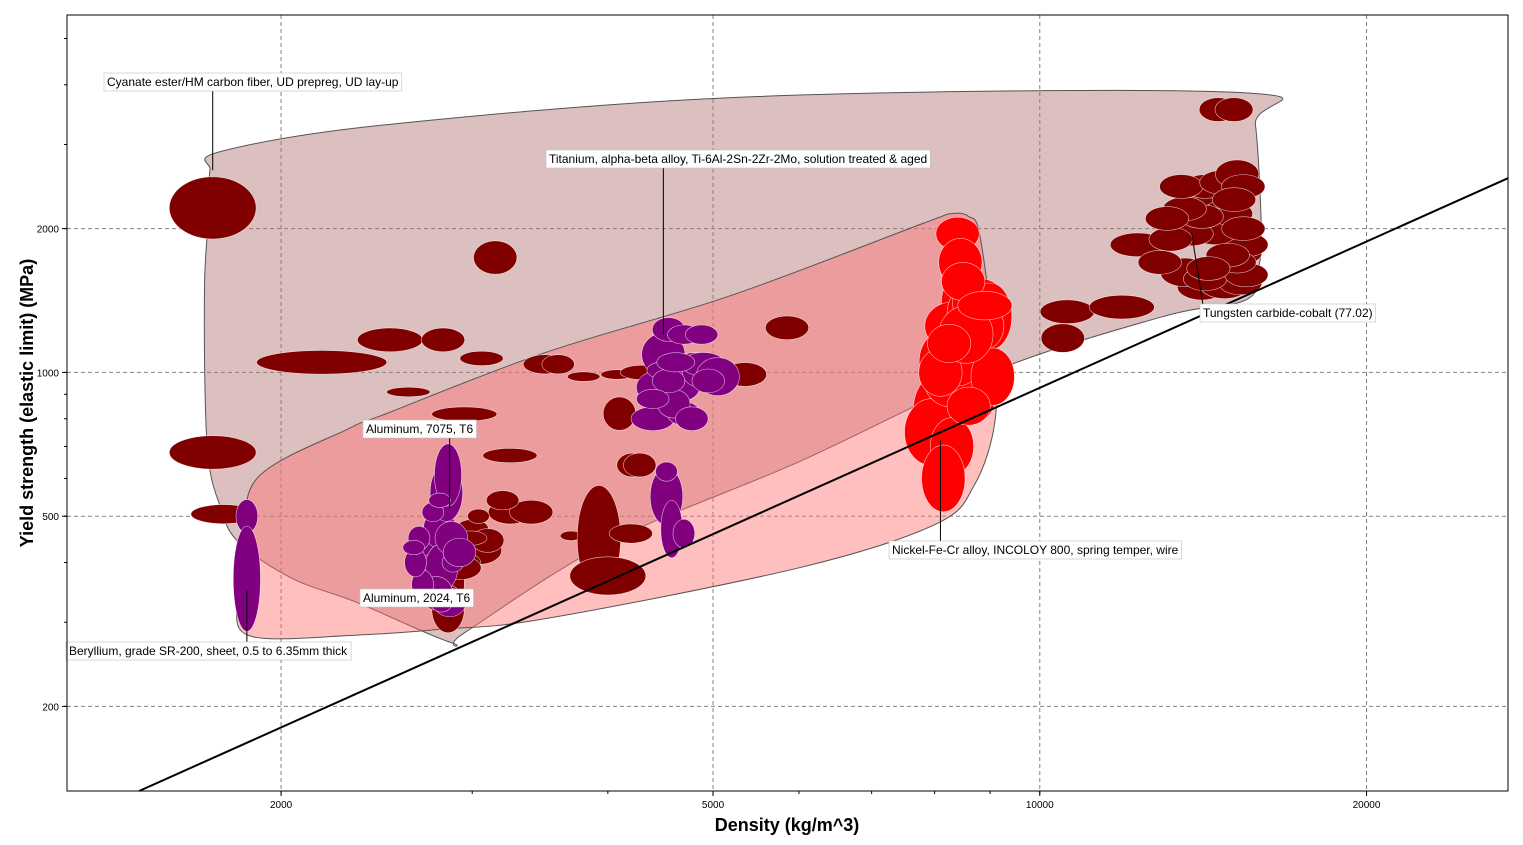 The width and height of the screenshot is (1523, 845). I want to click on annotation-label: Aluminum, 7075, T6, so click(419, 429).